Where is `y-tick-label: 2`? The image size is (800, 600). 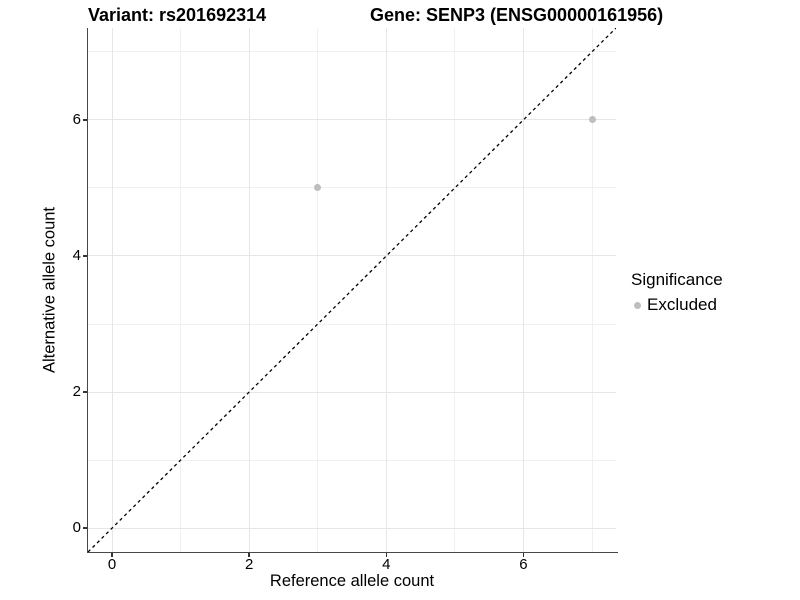 y-tick-label: 2 is located at coordinates (76, 392).